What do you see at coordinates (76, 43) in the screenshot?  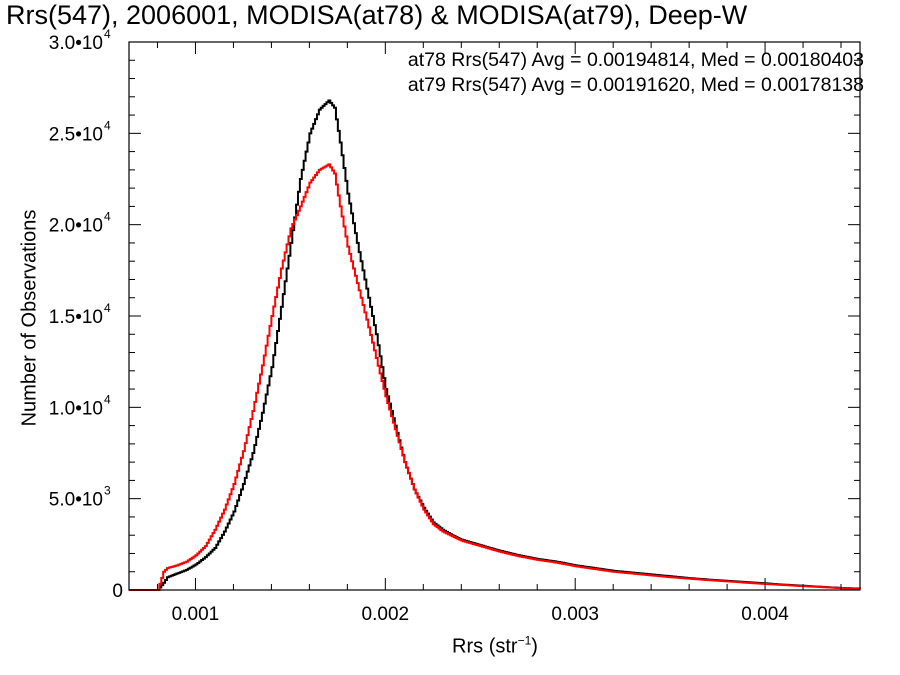 I see `y-tick-label: 3.0•10` at bounding box center [76, 43].